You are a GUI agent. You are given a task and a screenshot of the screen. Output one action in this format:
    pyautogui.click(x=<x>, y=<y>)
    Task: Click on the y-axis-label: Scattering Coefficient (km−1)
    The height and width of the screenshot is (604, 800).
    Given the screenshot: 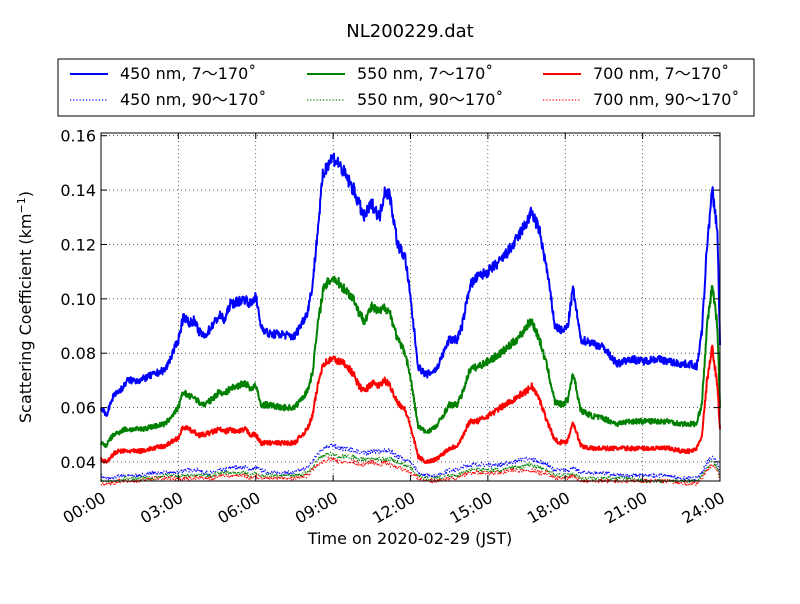 What is the action you would take?
    pyautogui.click(x=25, y=307)
    